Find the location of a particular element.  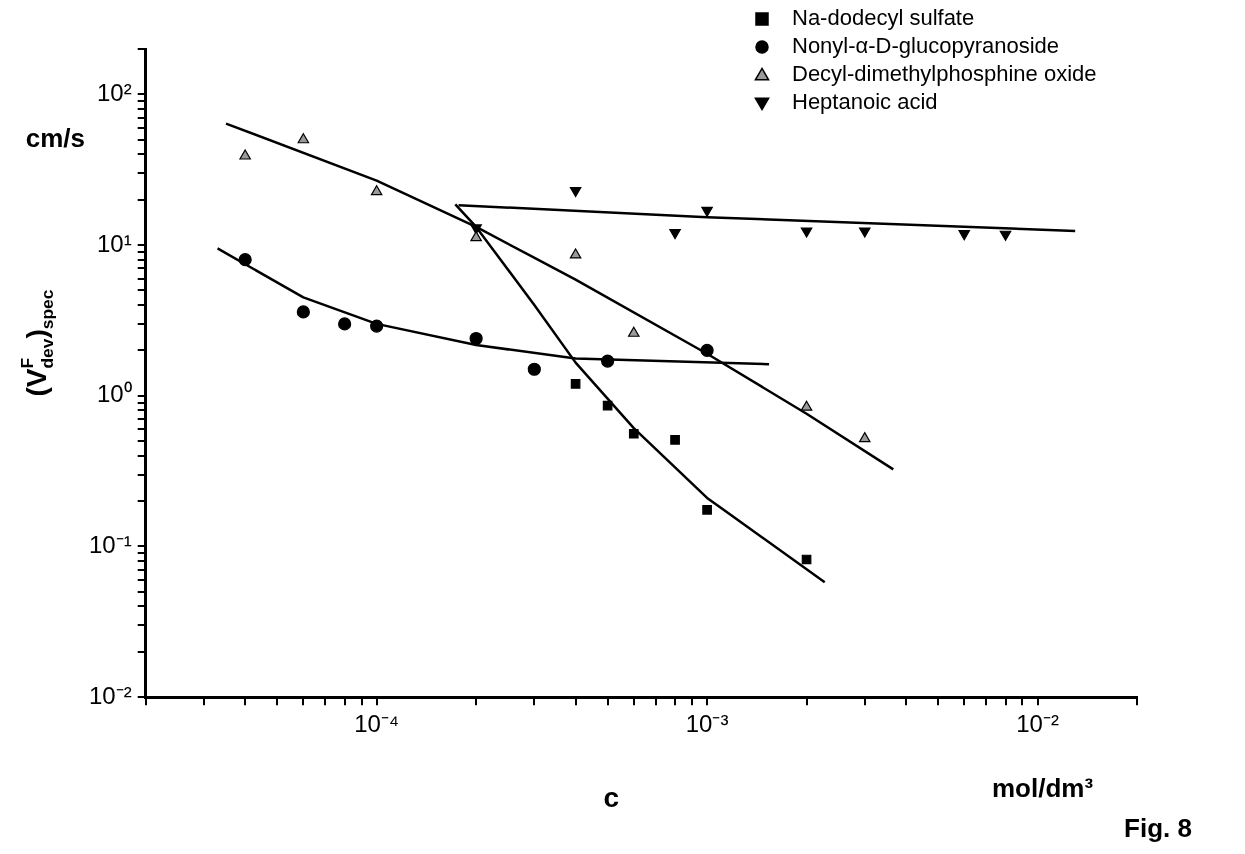

caption: Fig. 8 is located at coordinates (1158, 828).